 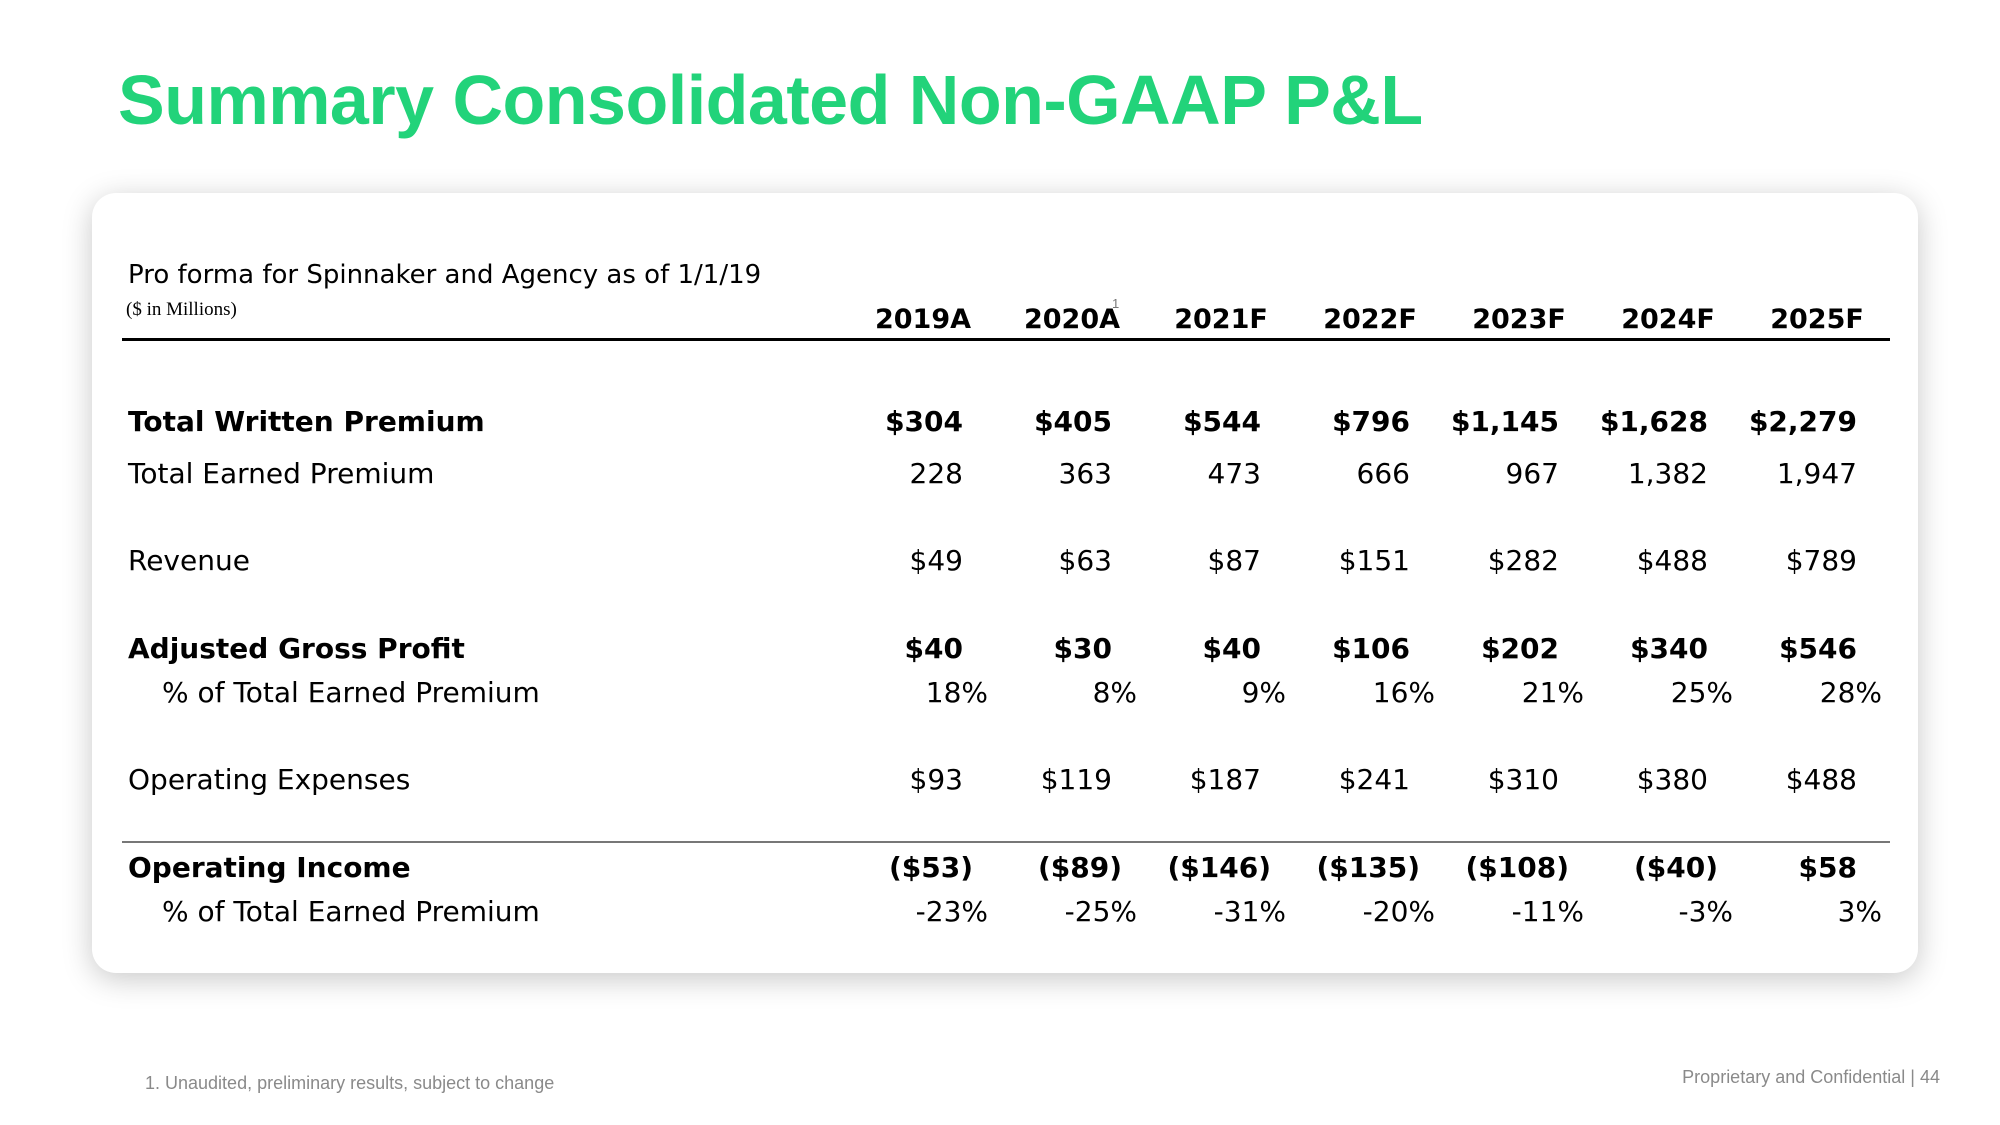 I want to click on table-cell: 228, so click(x=936, y=473).